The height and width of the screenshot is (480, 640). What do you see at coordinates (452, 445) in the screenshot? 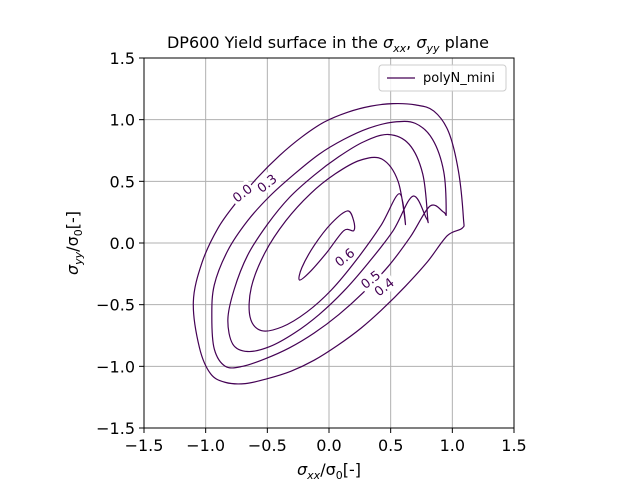
I see `x-tick-label-5: 1.0` at bounding box center [452, 445].